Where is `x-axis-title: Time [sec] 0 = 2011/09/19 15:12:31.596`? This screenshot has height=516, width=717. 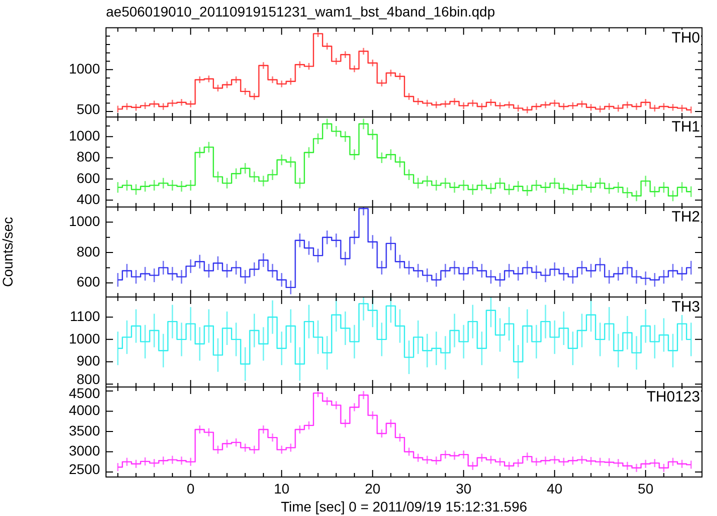
x-axis-title: Time [sec] 0 = 2011/09/19 15:12:31.596 is located at coordinates (404, 506).